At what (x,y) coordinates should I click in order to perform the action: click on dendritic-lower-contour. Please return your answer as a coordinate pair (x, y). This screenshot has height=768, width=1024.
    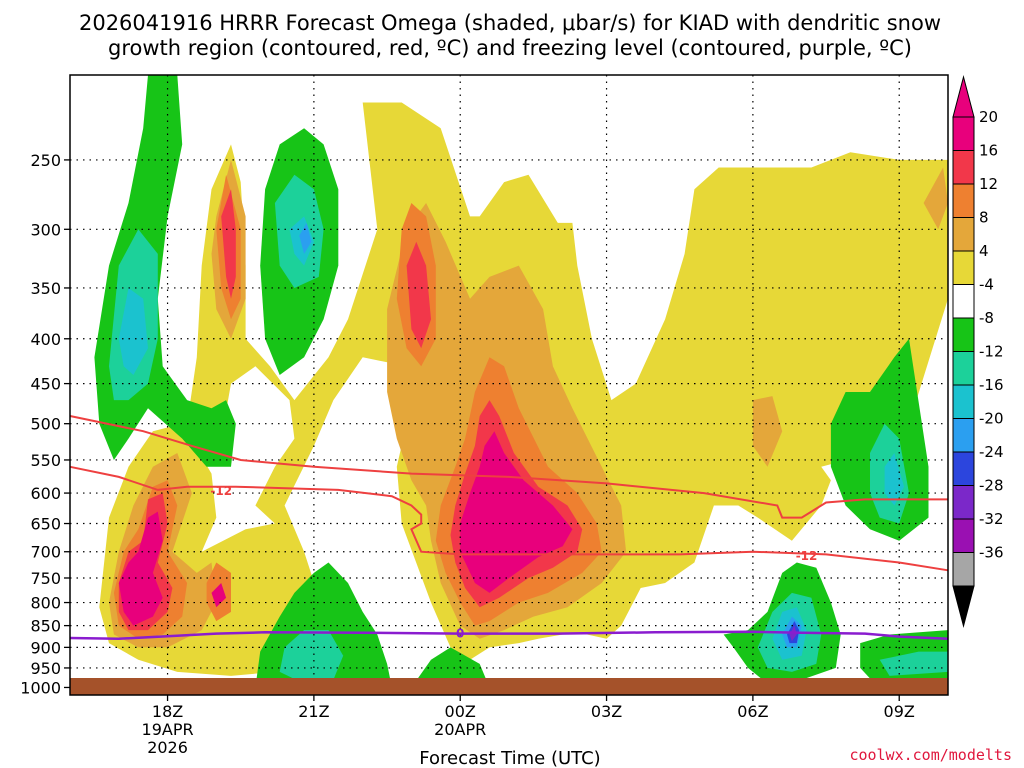
    Looking at the image, I should click on (509, 518).